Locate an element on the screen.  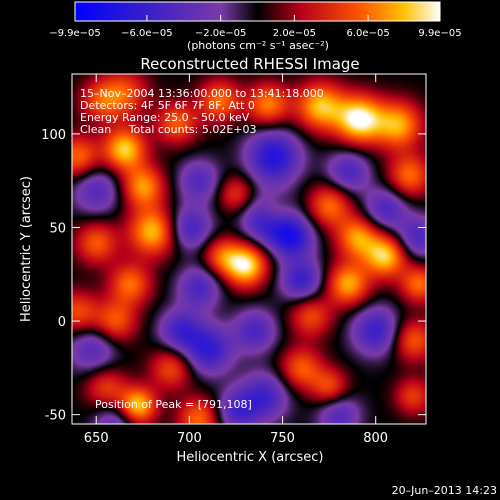
colorbar-ticks is located at coordinates (257, 18).